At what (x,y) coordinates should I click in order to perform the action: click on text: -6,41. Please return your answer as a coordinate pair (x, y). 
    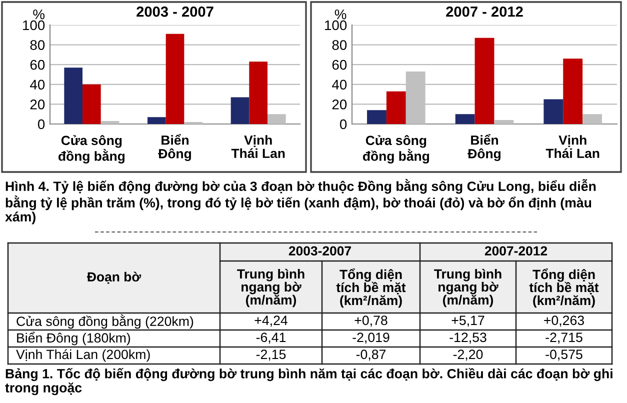
    Looking at the image, I should click on (271, 338).